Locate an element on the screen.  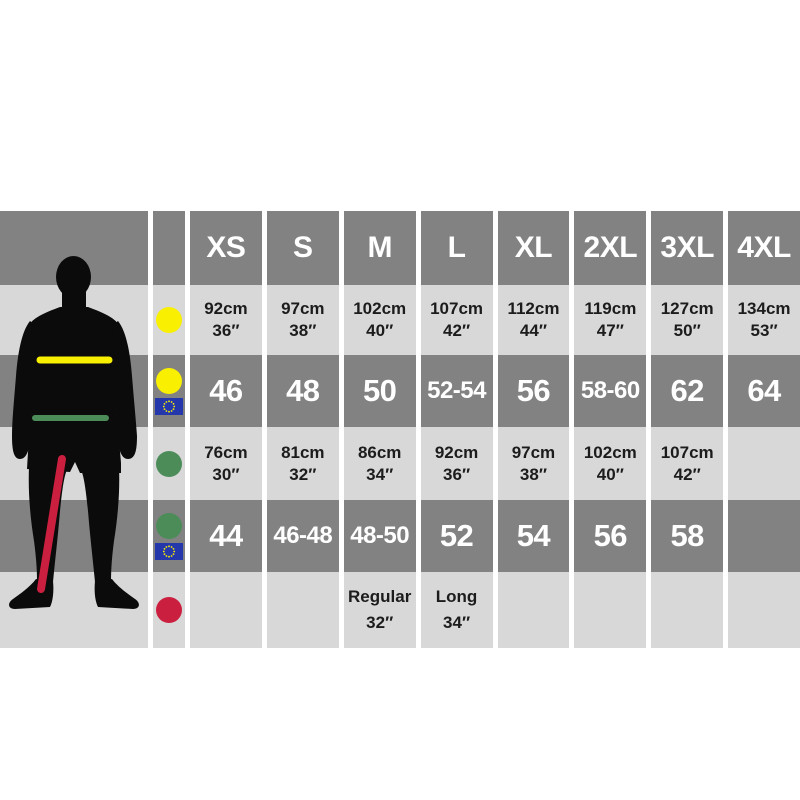
cell-chest-cm-2xl: 119cm 47″ is located at coordinates (610, 320).